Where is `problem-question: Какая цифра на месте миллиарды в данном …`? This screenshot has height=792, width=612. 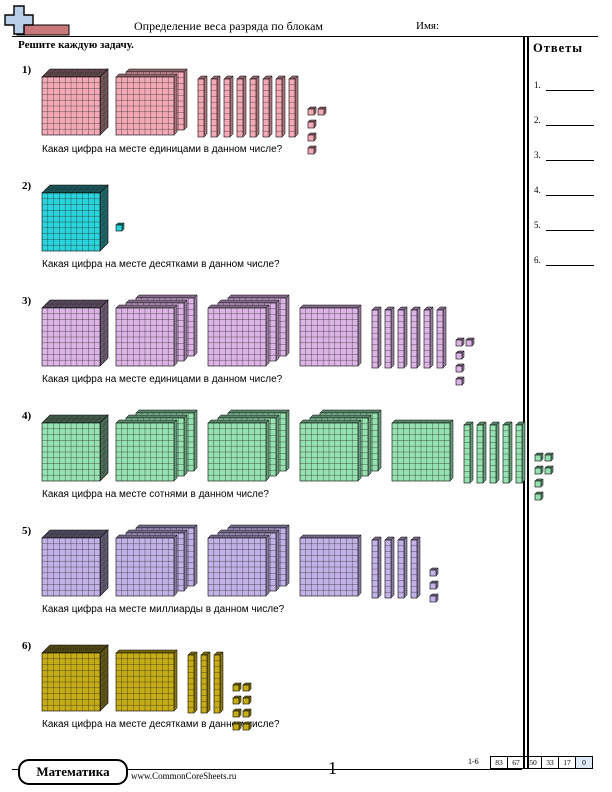 problem-question: Какая цифра на месте миллиарды в данном … is located at coordinates (163, 609).